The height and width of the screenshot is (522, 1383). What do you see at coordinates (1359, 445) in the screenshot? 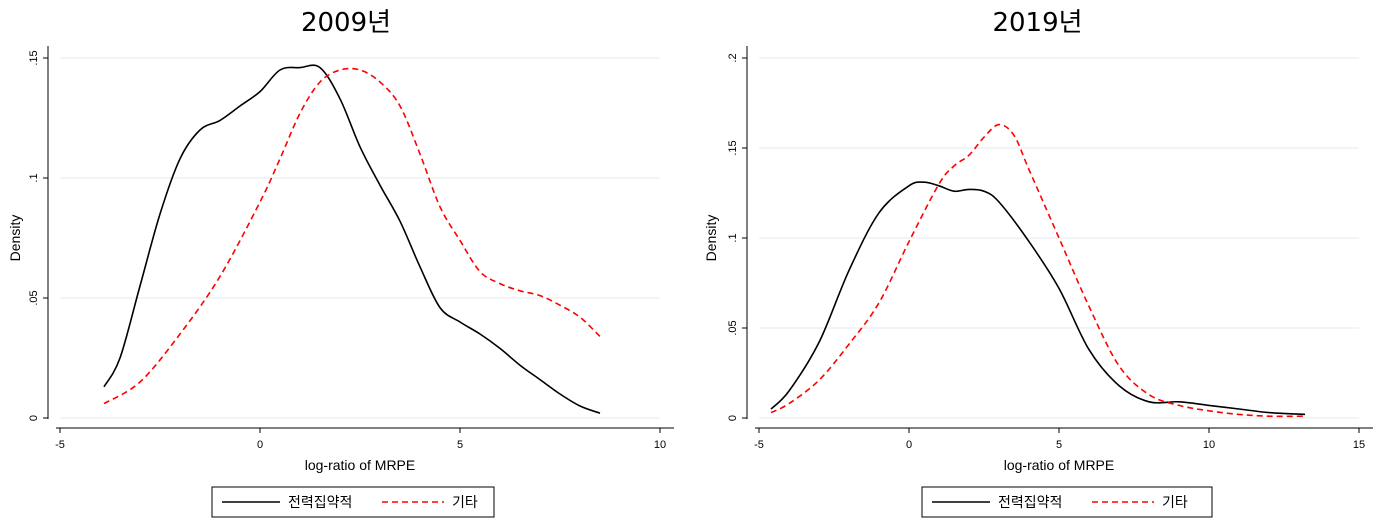
I see `x-tick-label: 15` at bounding box center [1359, 445].